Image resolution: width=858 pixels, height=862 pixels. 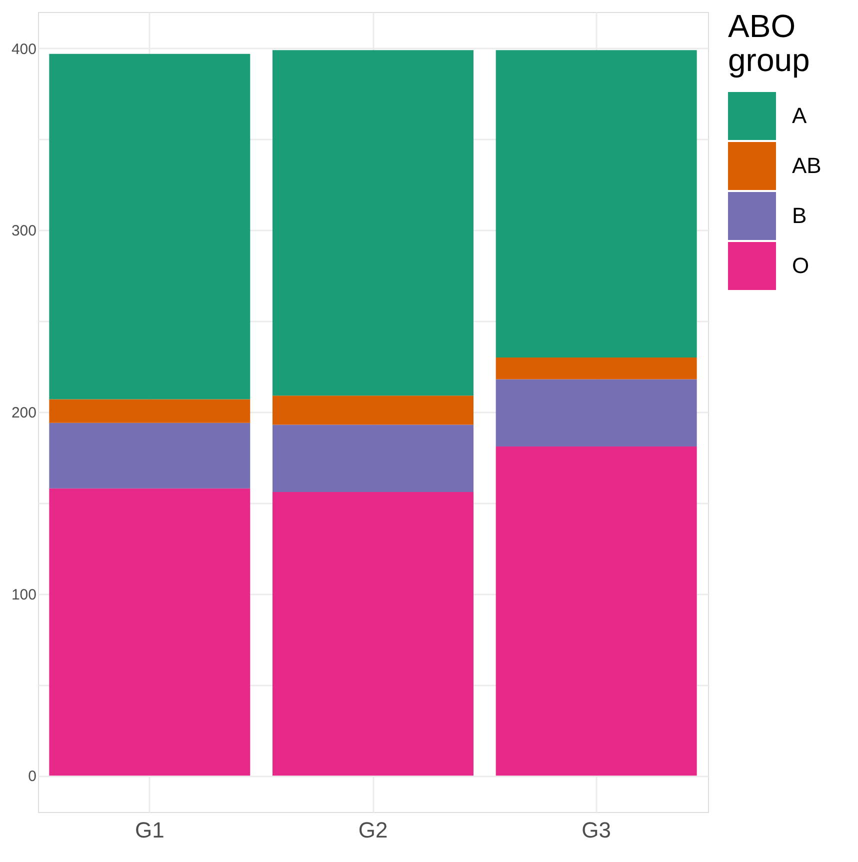 What do you see at coordinates (23, 49) in the screenshot?
I see `y-tick-label: 400` at bounding box center [23, 49].